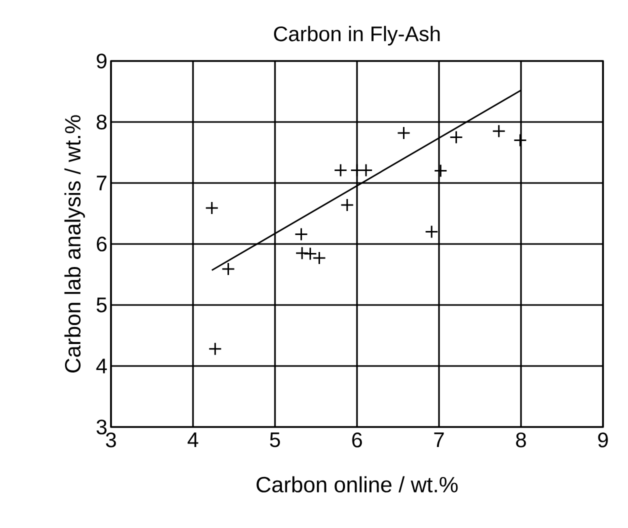 This screenshot has width=628, height=528. What do you see at coordinates (101, 366) in the screenshot?
I see `y-tick-label: 4` at bounding box center [101, 366].